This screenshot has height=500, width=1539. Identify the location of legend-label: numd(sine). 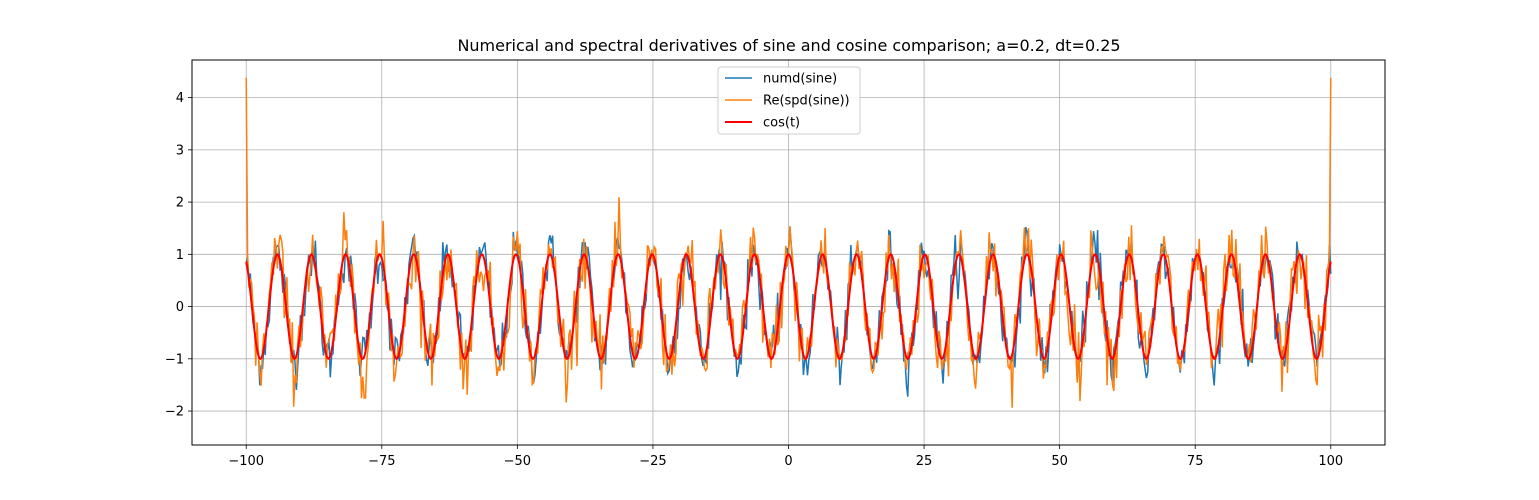
(800, 79).